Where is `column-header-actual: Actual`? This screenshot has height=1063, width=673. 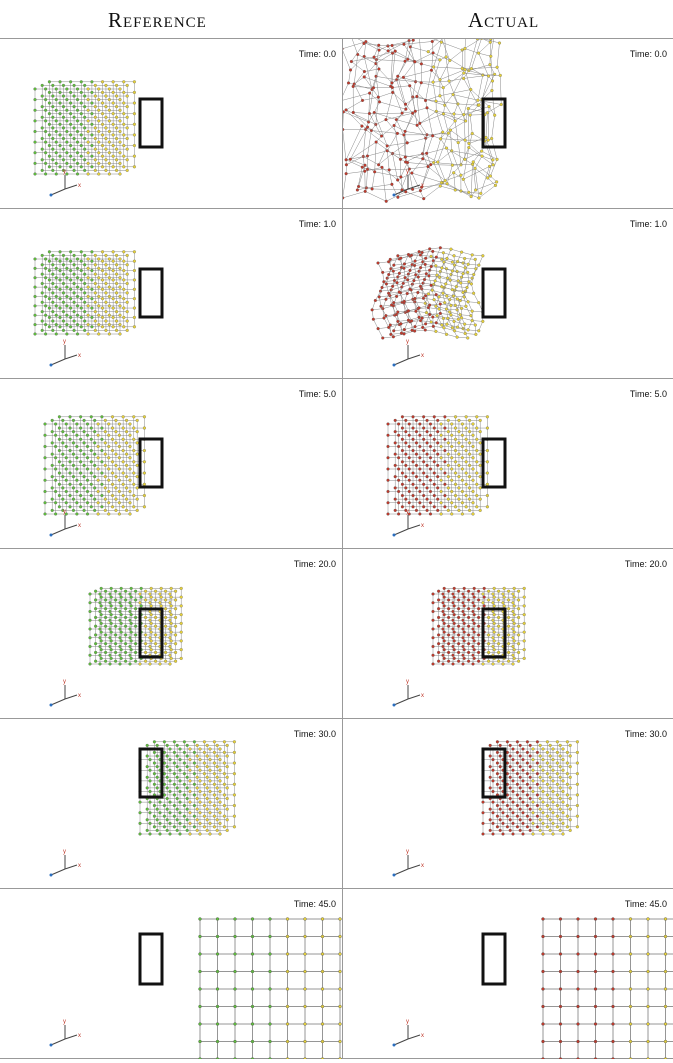 column-header-actual: Actual is located at coordinates (503, 20).